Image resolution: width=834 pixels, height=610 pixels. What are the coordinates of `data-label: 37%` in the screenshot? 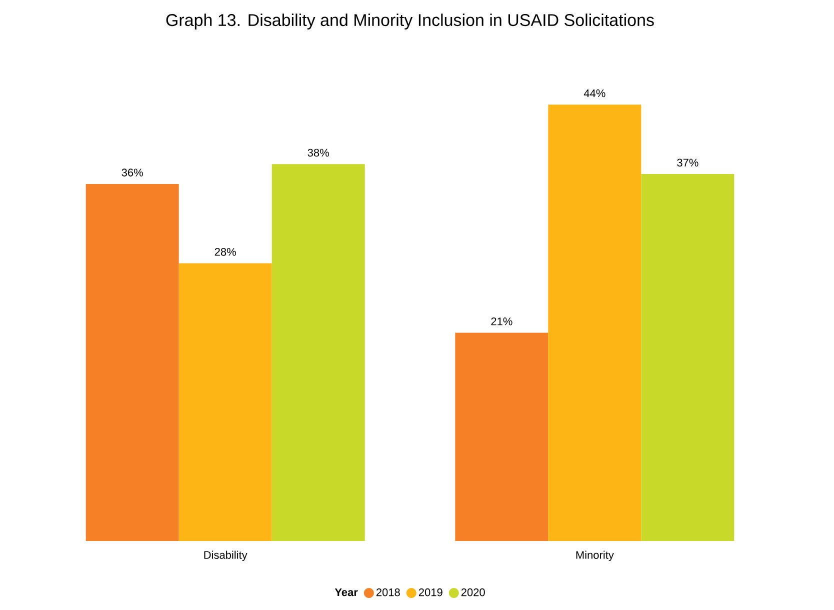 It's located at (687, 162).